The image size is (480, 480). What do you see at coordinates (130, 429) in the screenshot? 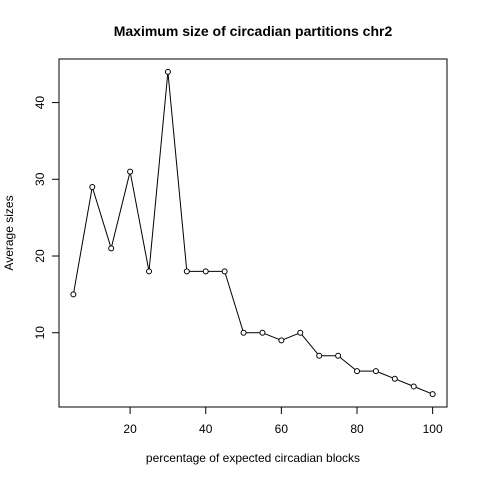
I see `x-tick-label: 20` at bounding box center [130, 429].